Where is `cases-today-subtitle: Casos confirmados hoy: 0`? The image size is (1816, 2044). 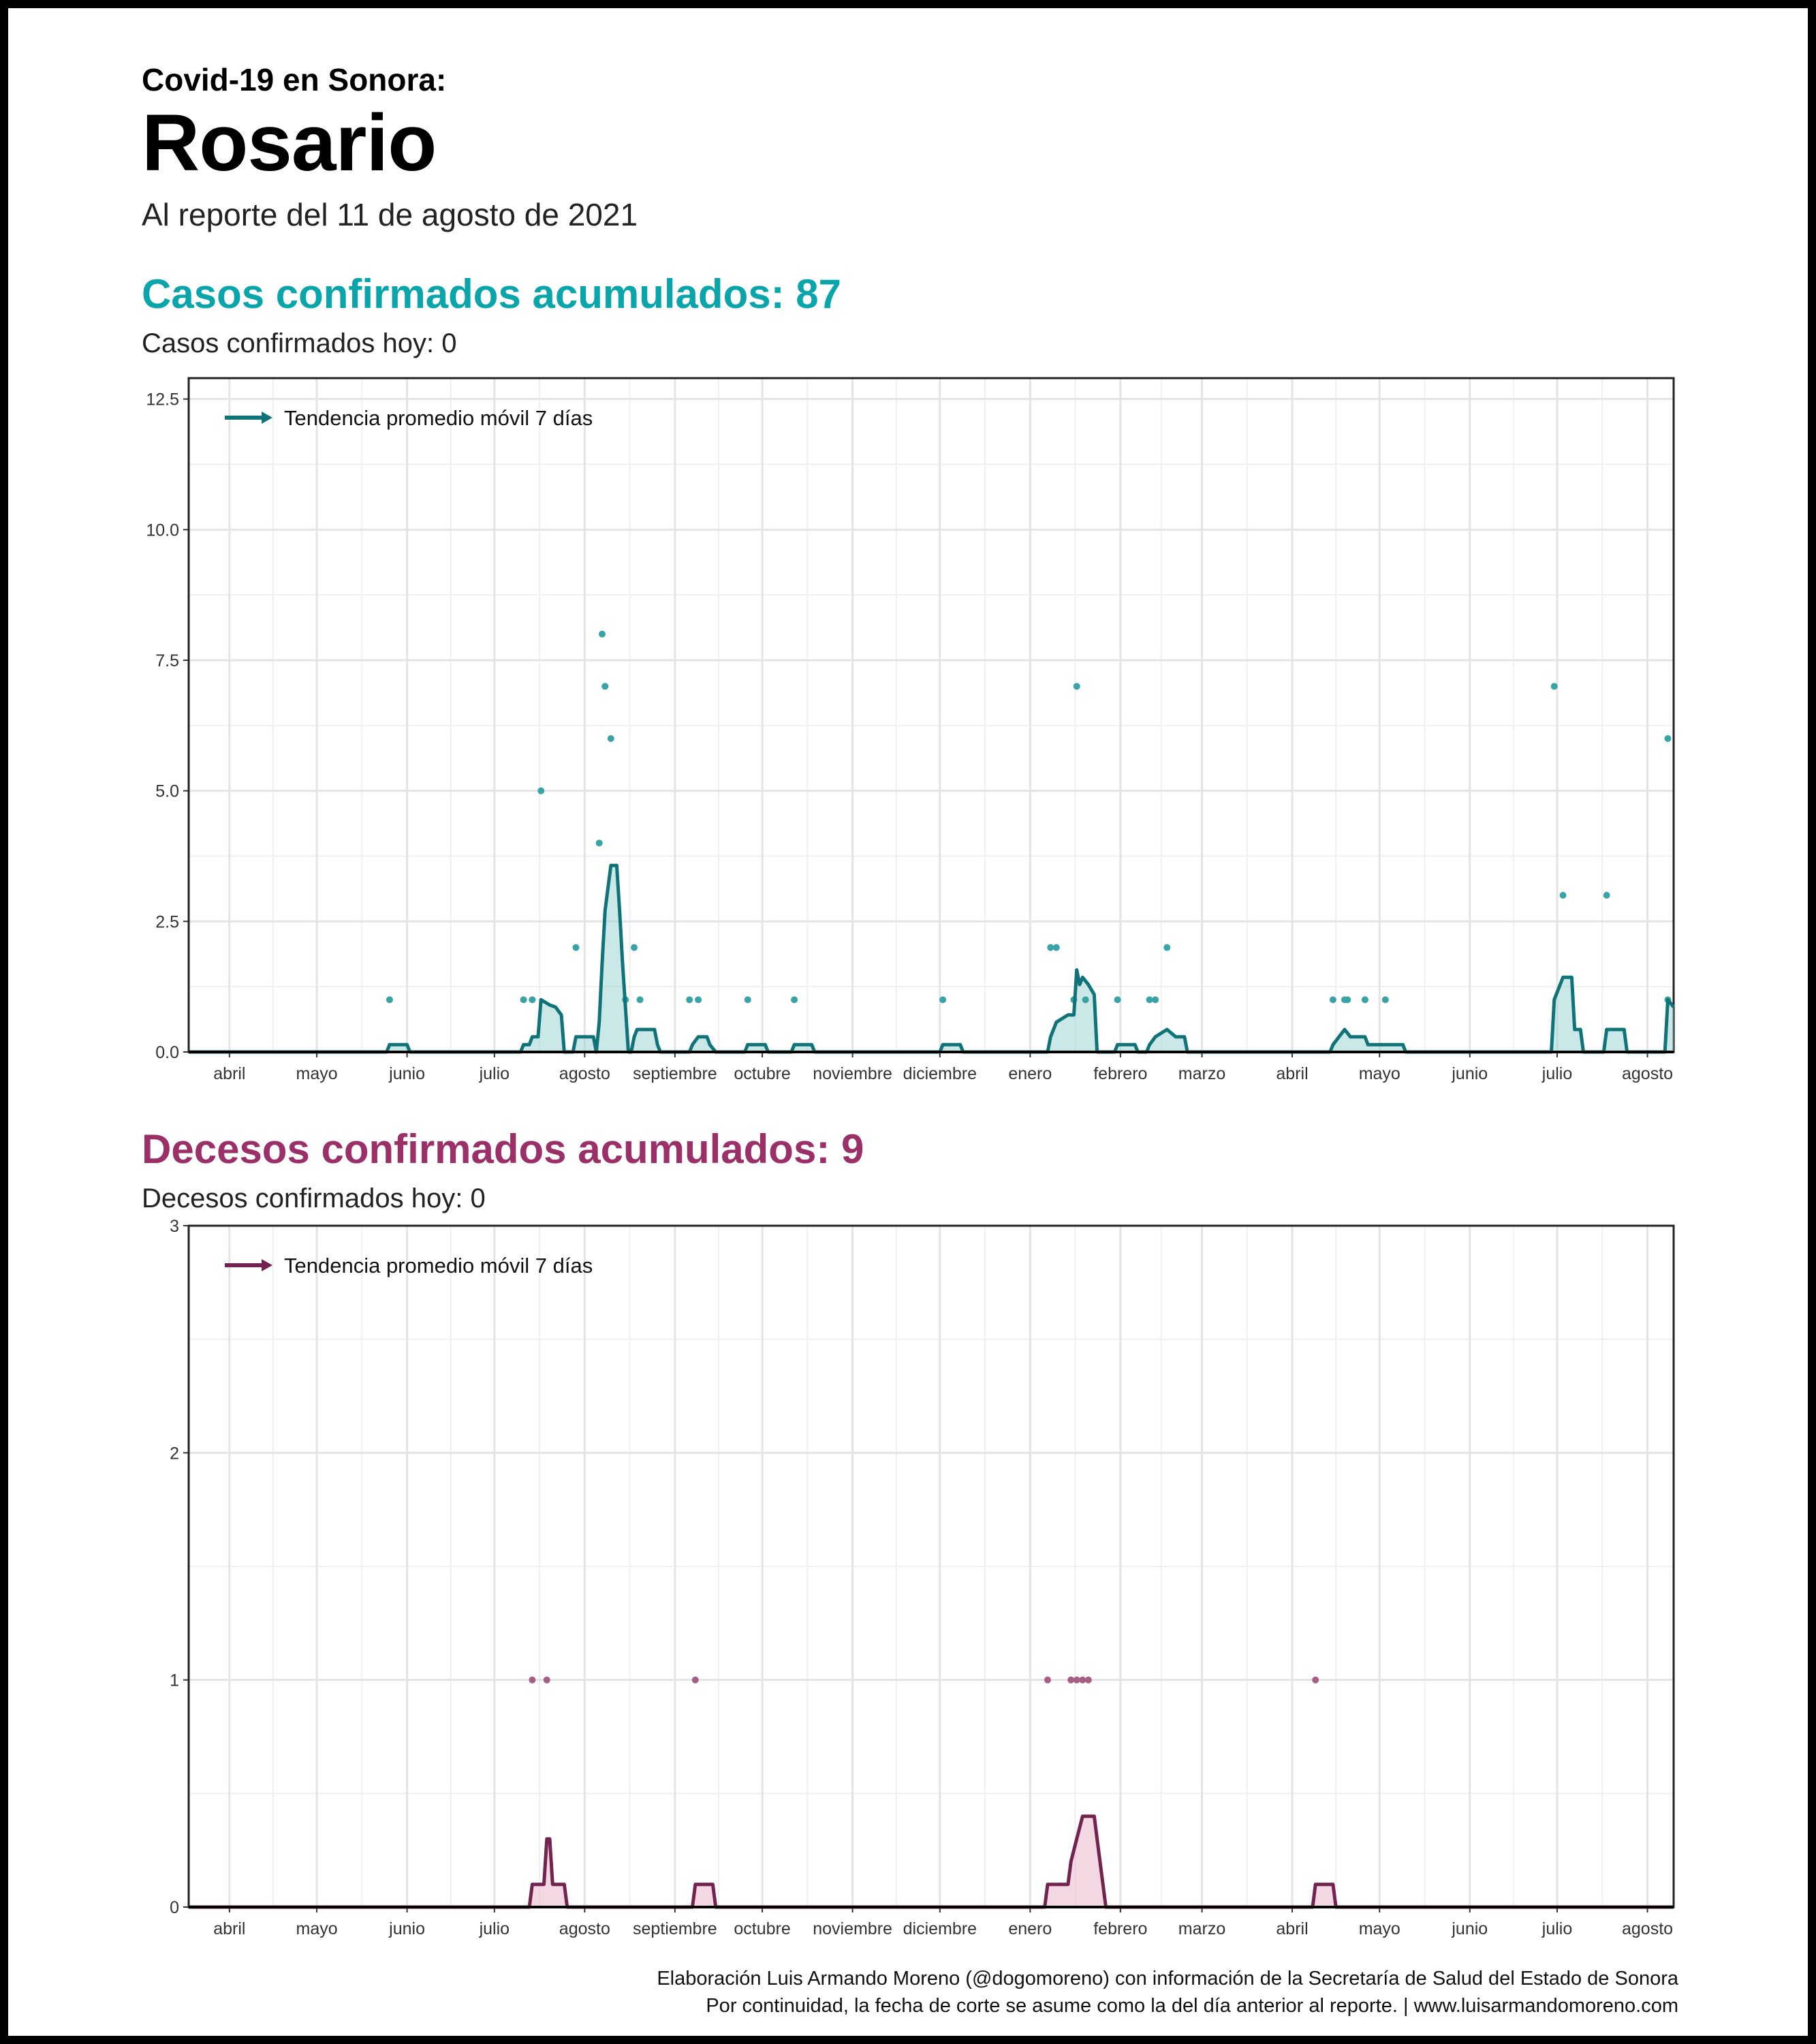
cases-today-subtitle: Casos confirmados hoy: 0 is located at coordinates (299, 343).